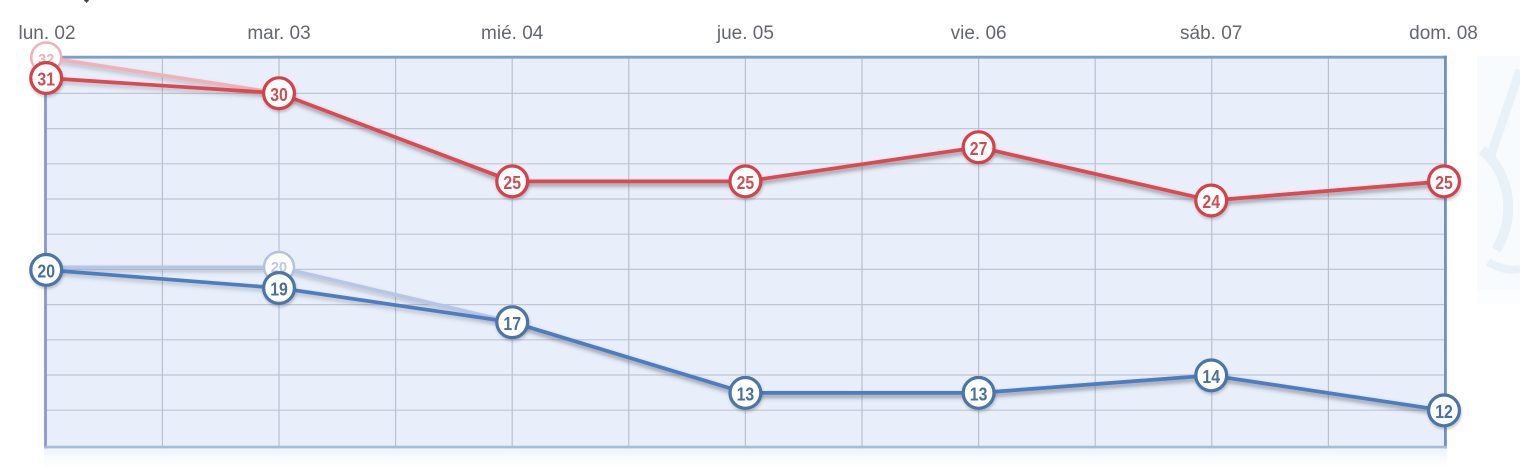 This screenshot has width=1520, height=476. What do you see at coordinates (46, 33) in the screenshot?
I see `svg-text: lun. 02` at bounding box center [46, 33].